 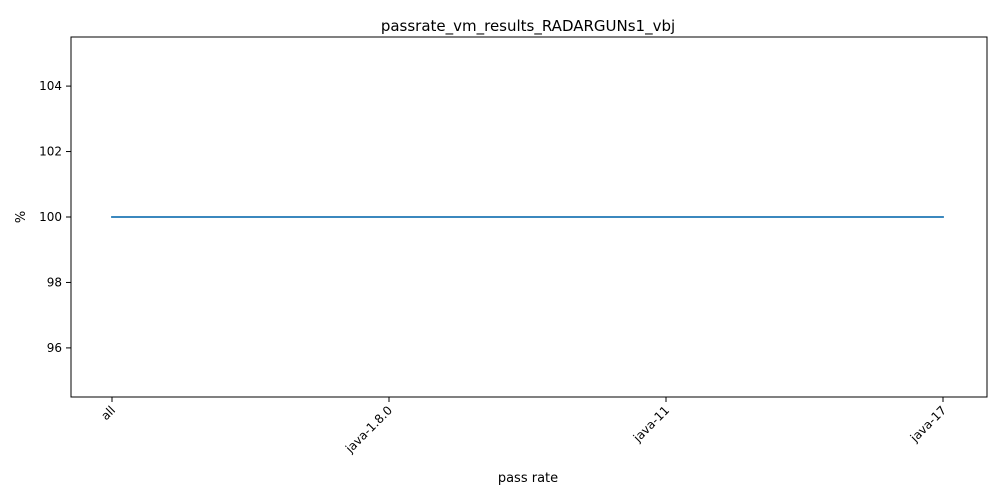 I want to click on y-tick-label: 102, so click(x=50, y=152).